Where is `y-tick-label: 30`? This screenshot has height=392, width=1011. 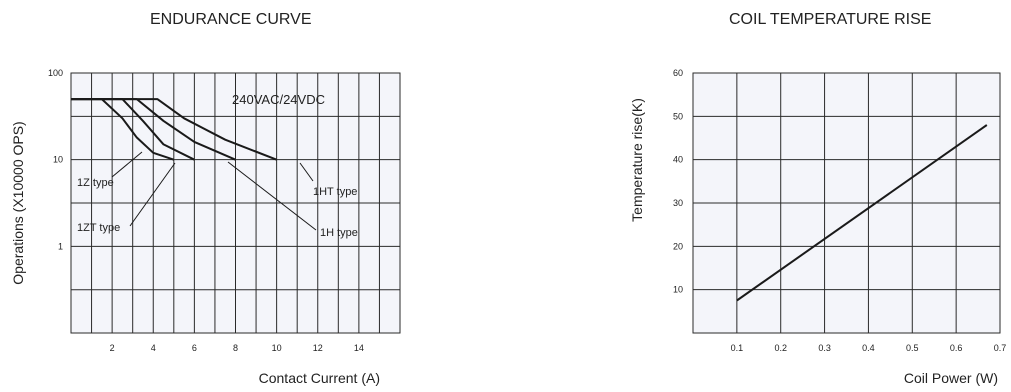 y-tick-label: 30 is located at coordinates (678, 203).